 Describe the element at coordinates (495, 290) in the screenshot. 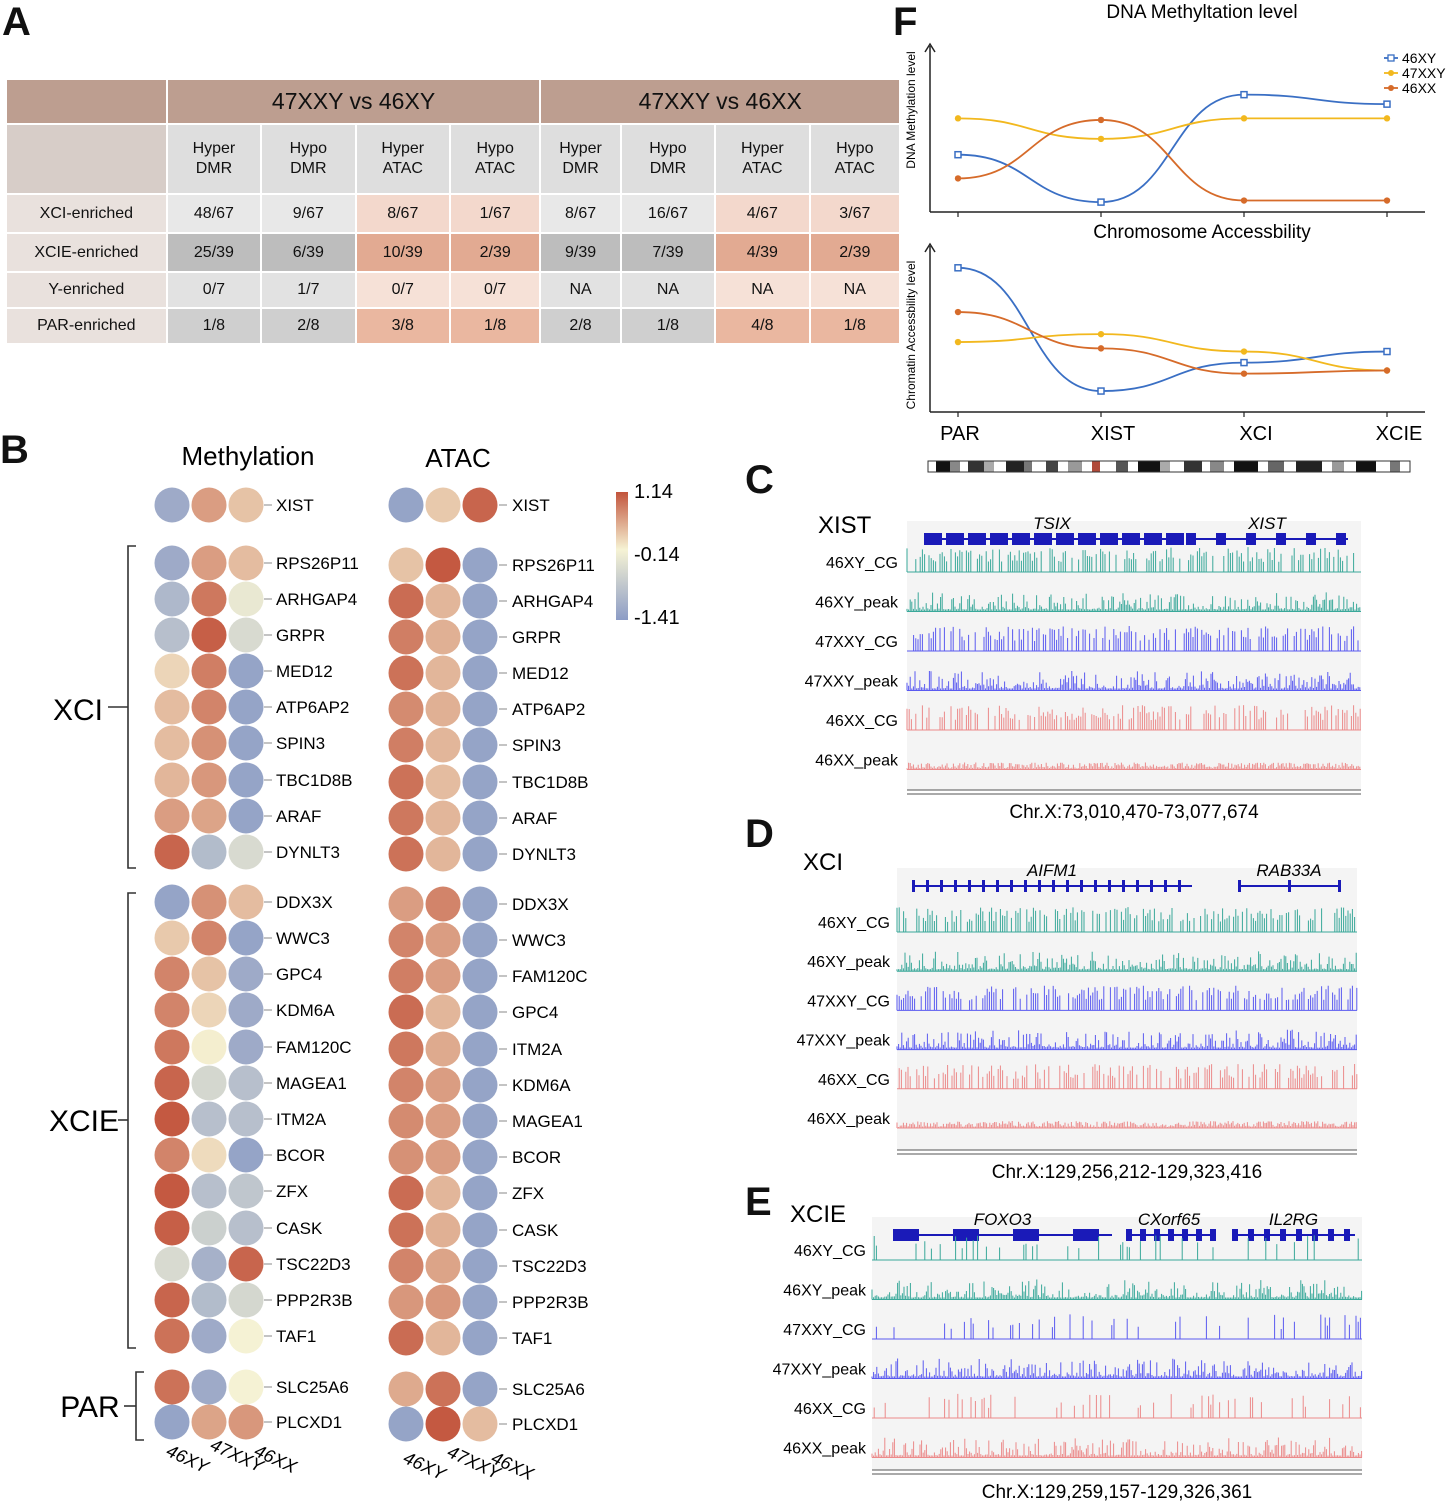

I see `table-cell: 0/7` at that location.